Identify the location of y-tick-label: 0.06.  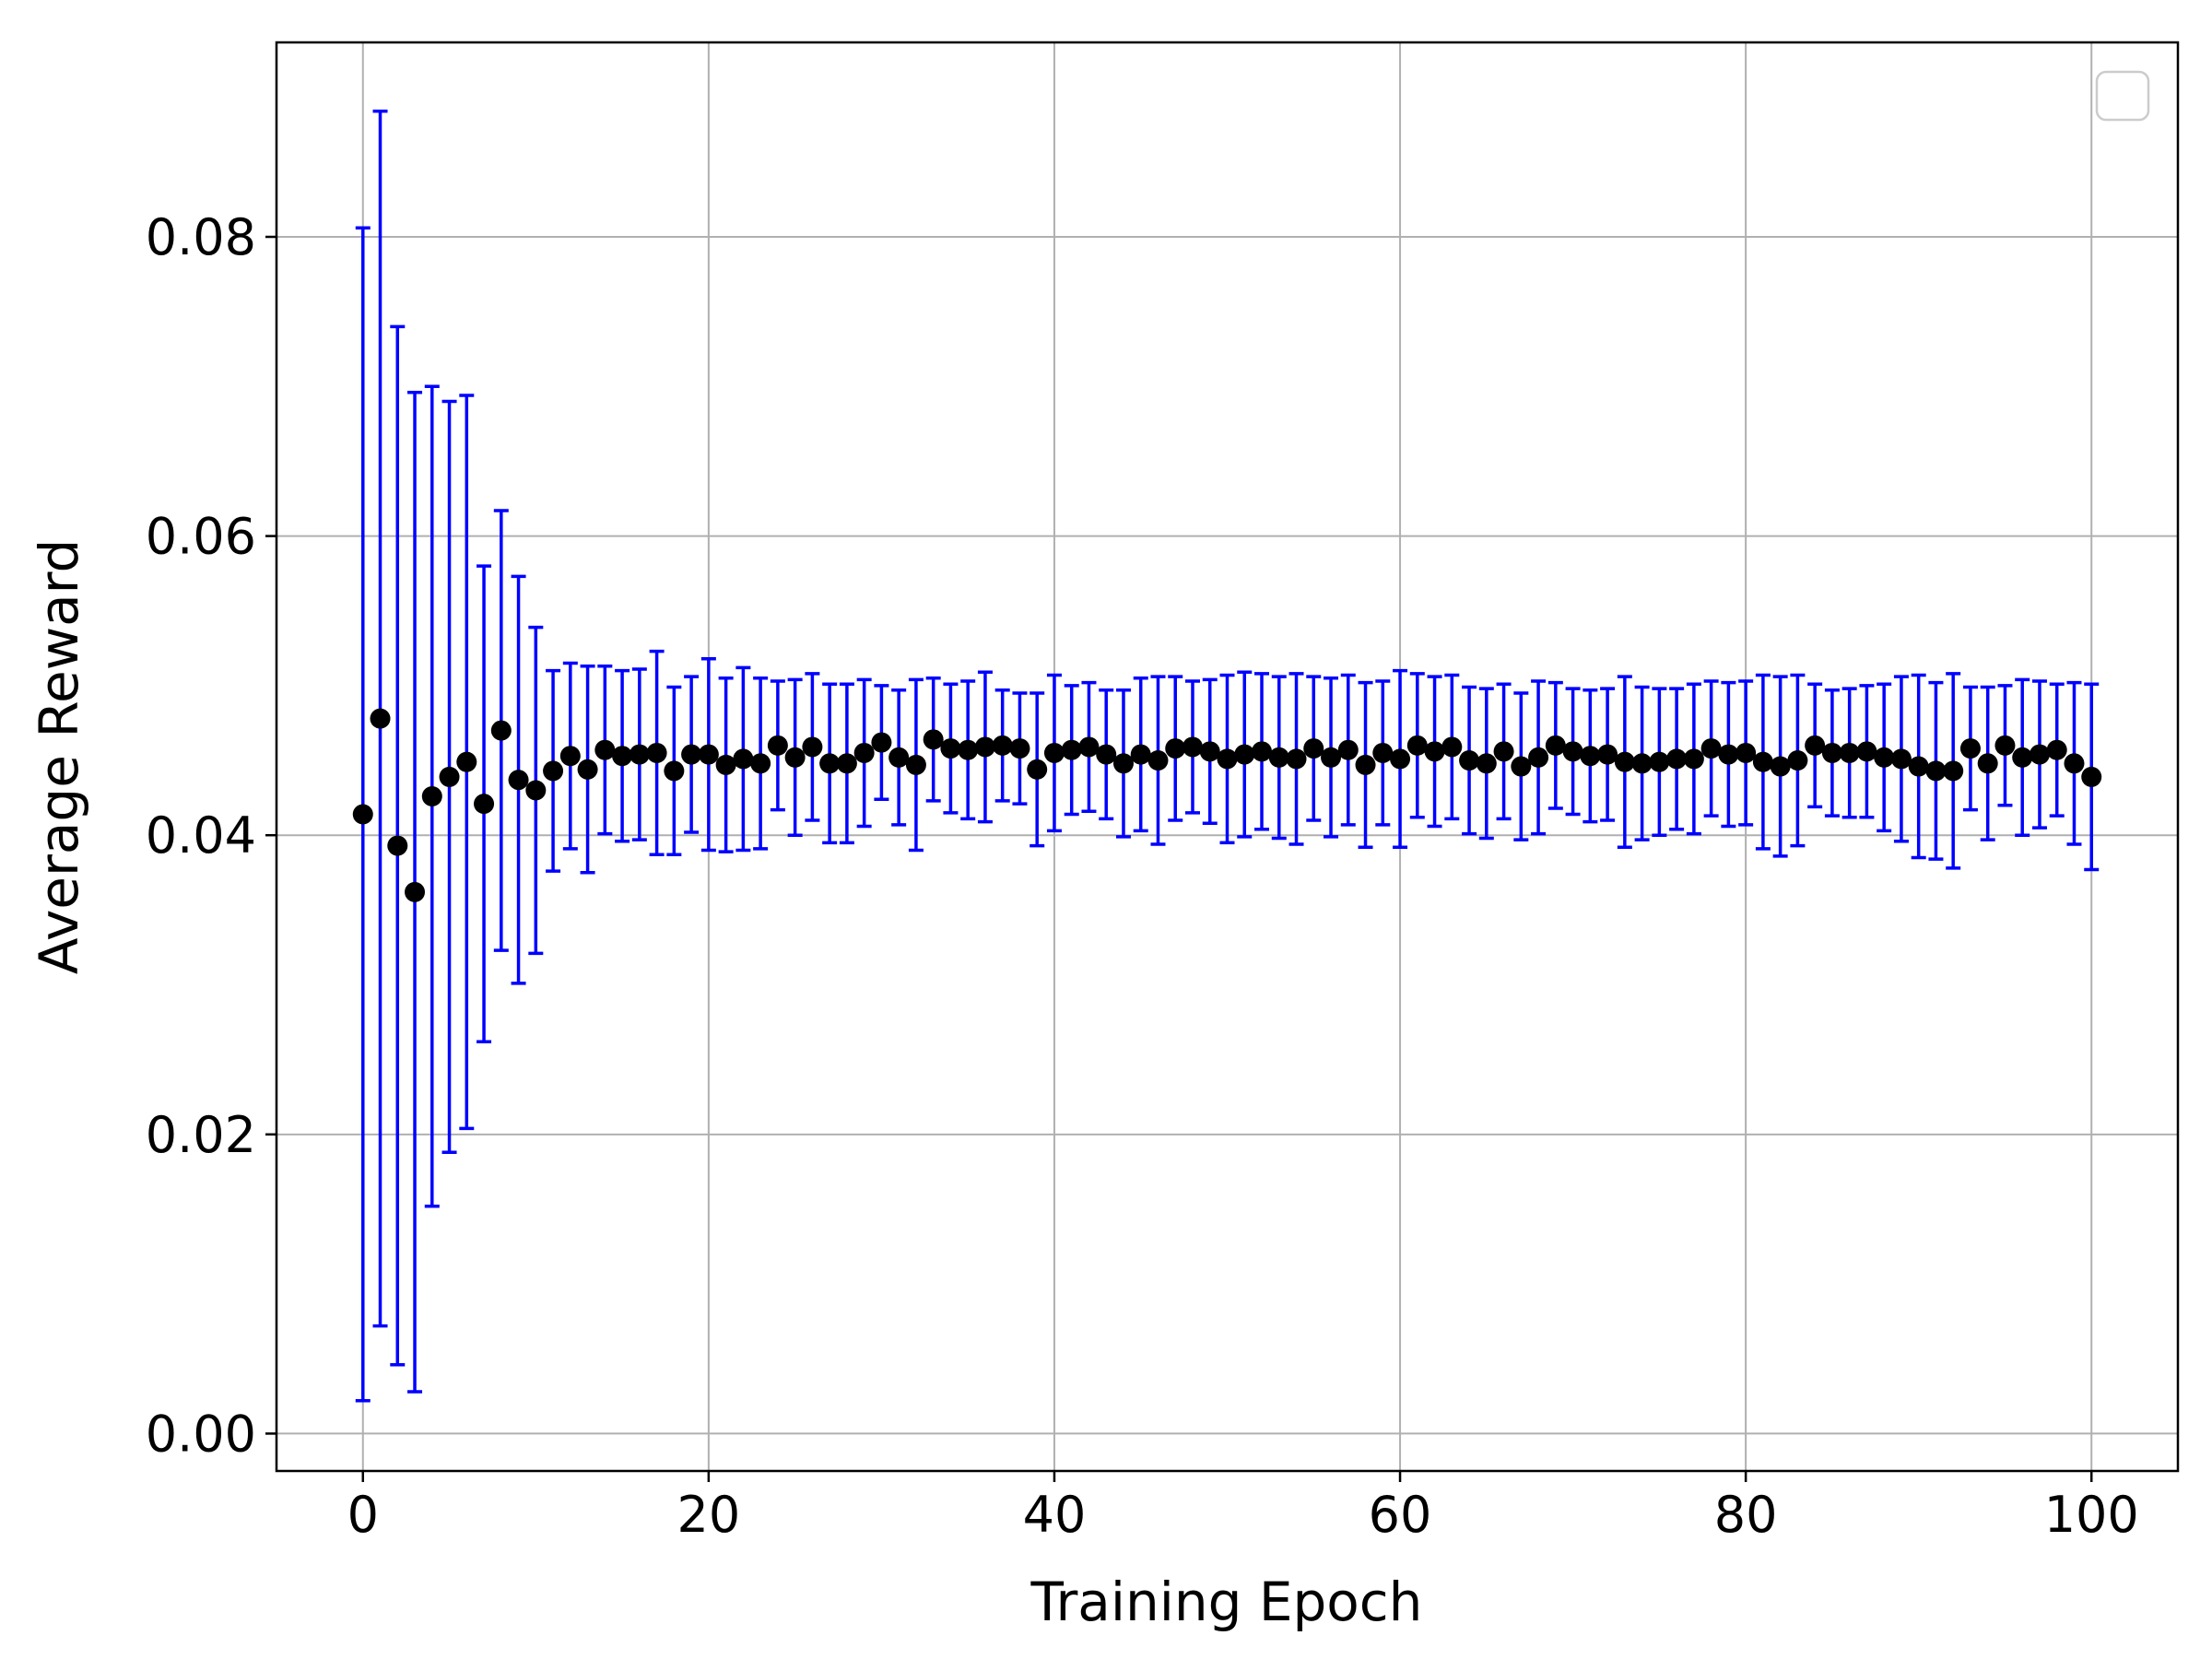
(201, 537).